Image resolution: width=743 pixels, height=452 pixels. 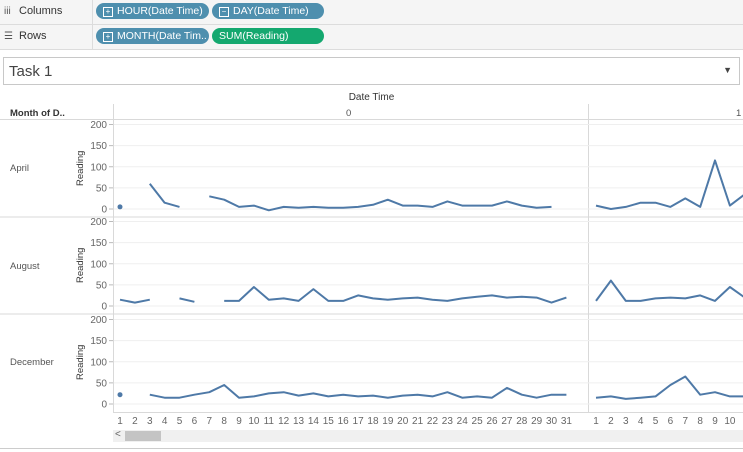 I want to click on x-tick-label: 25, so click(x=478, y=421).